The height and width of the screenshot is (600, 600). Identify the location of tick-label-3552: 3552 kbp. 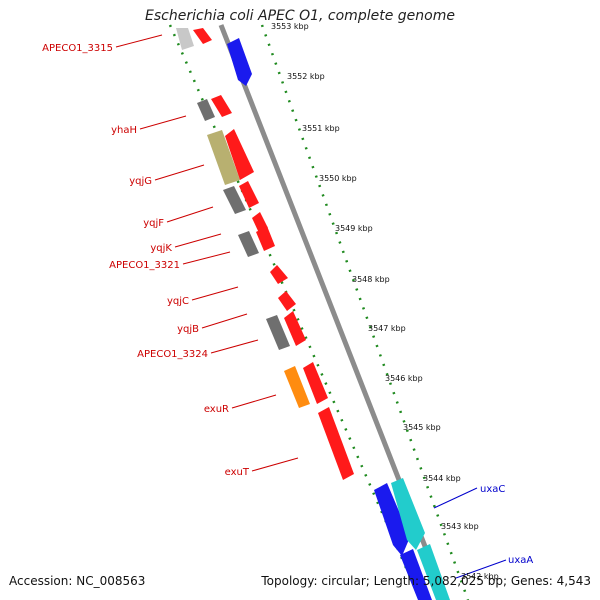
(306, 76).